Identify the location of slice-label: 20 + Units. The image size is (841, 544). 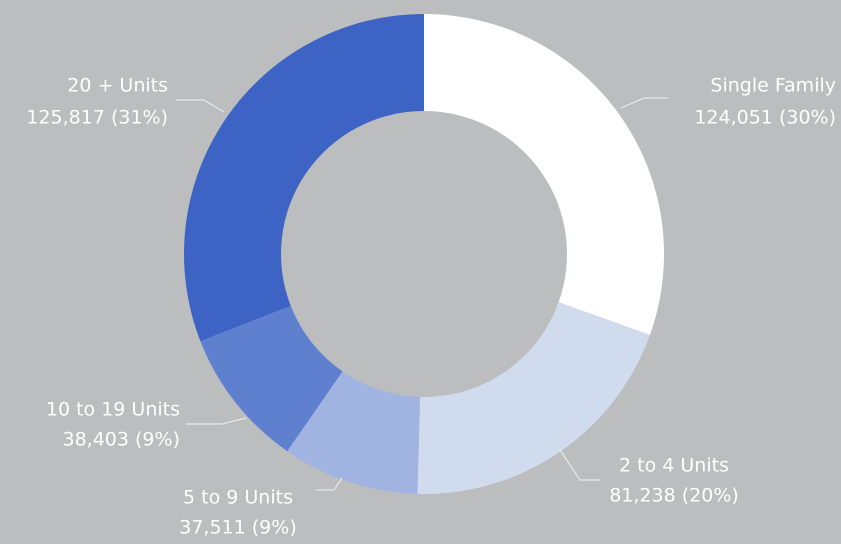
(117, 86).